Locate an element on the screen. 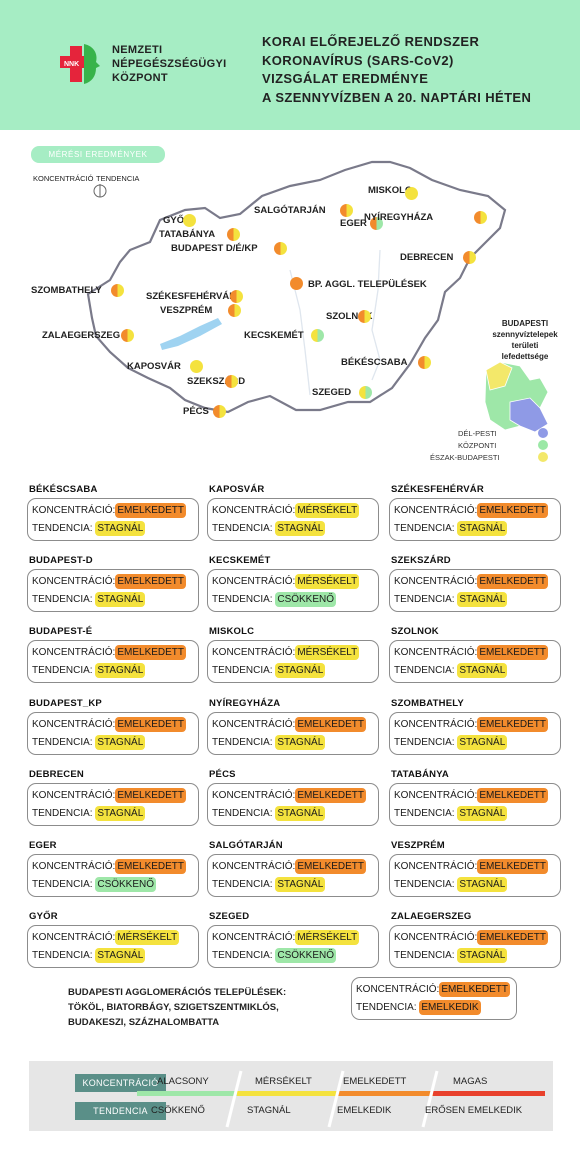 The height and width of the screenshot is (1159, 580). card-city-name: SZEGED is located at coordinates (229, 917).